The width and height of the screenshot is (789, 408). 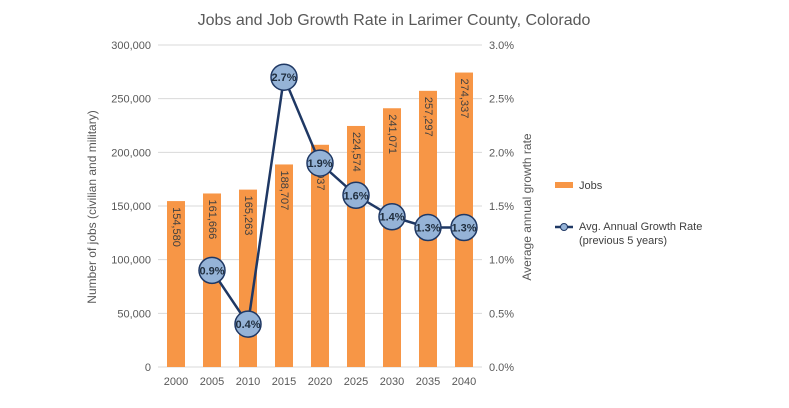 What do you see at coordinates (464, 99) in the screenshot?
I see `bar-data-label: 274,337` at bounding box center [464, 99].